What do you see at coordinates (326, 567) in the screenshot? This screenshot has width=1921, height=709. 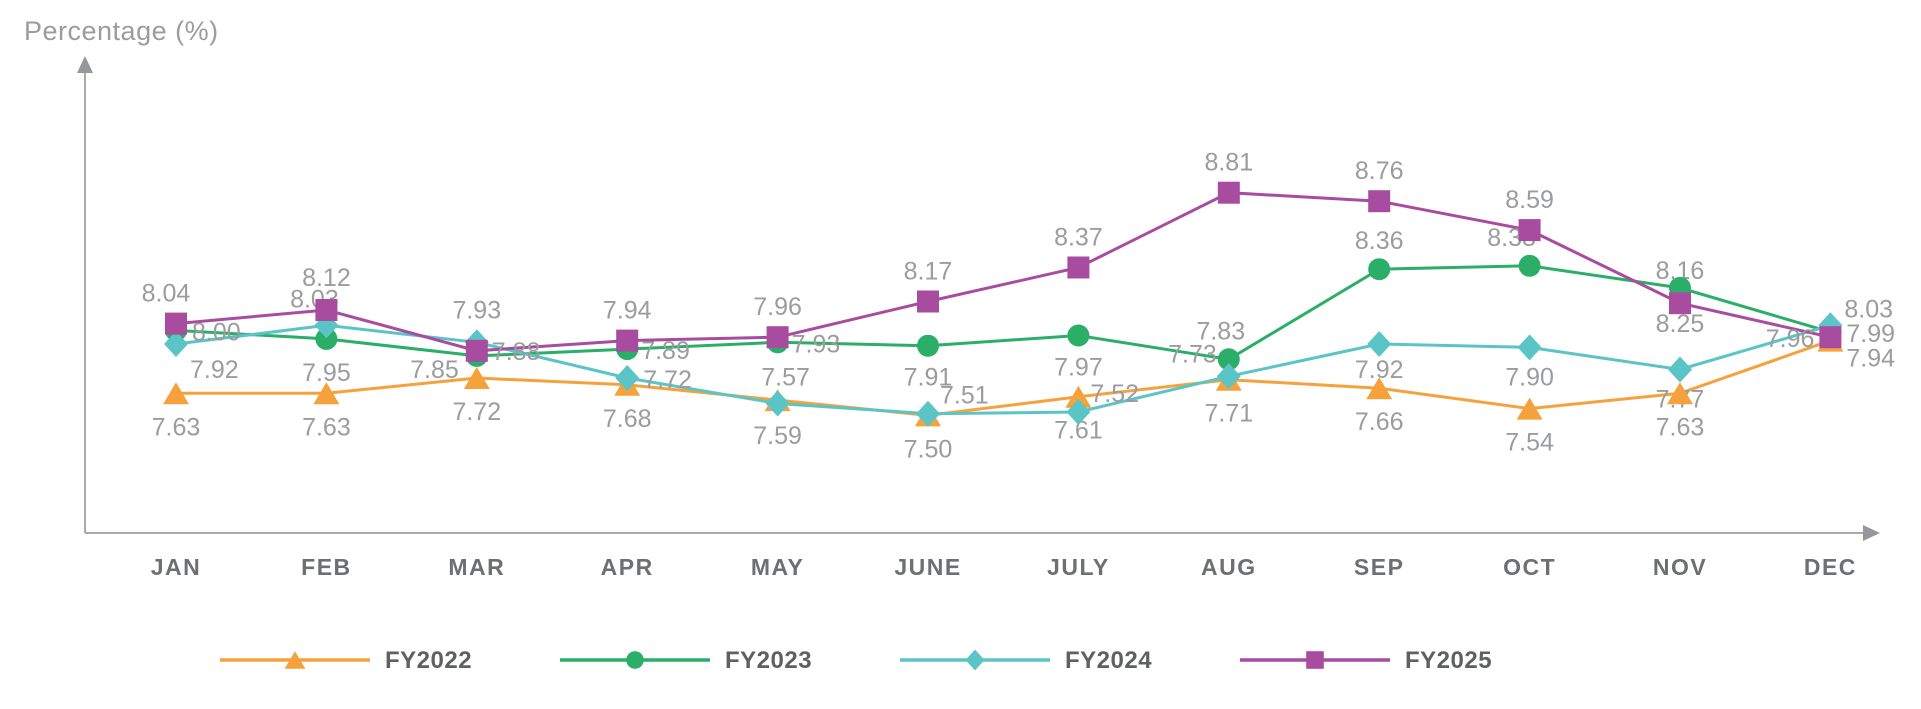 I see `x-axis-label-feb: FEB` at bounding box center [326, 567].